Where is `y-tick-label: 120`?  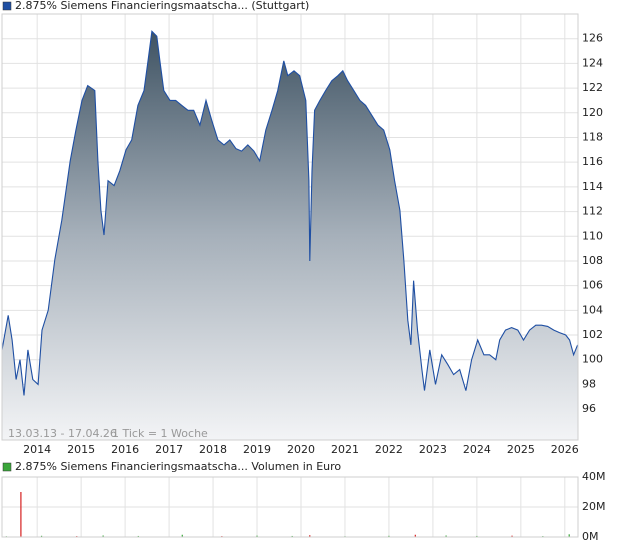 y-tick-label: 120 is located at coordinates (592, 112).